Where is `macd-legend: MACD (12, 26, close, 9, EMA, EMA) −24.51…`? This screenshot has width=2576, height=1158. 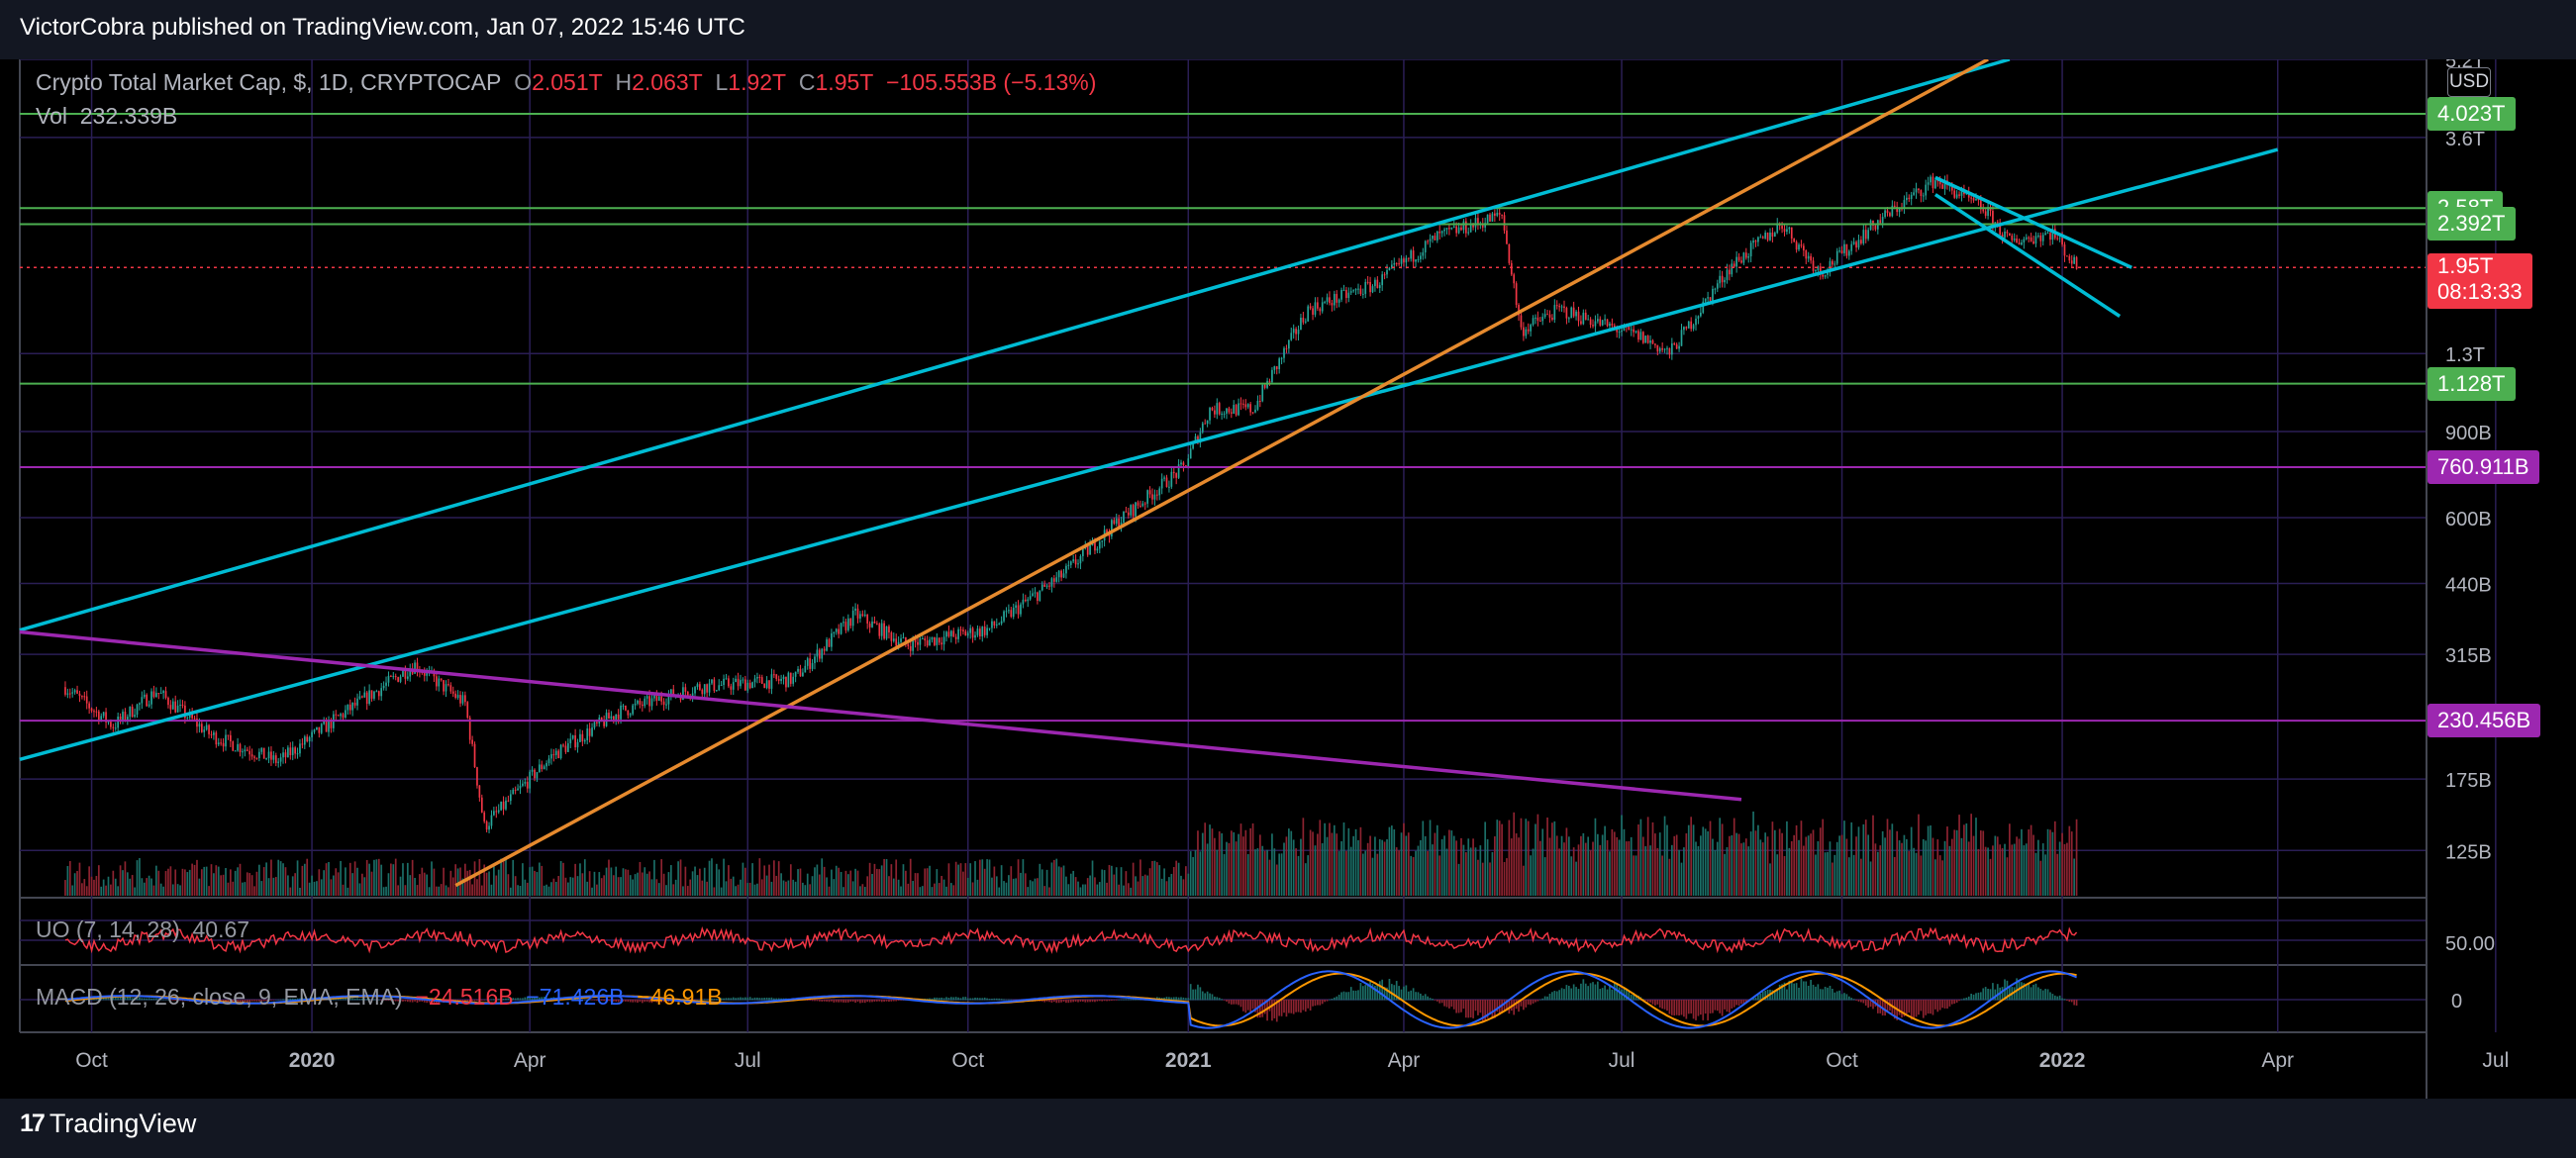 macd-legend: MACD (12, 26, close, 9, EMA, EMA) −24.51… is located at coordinates (380, 997).